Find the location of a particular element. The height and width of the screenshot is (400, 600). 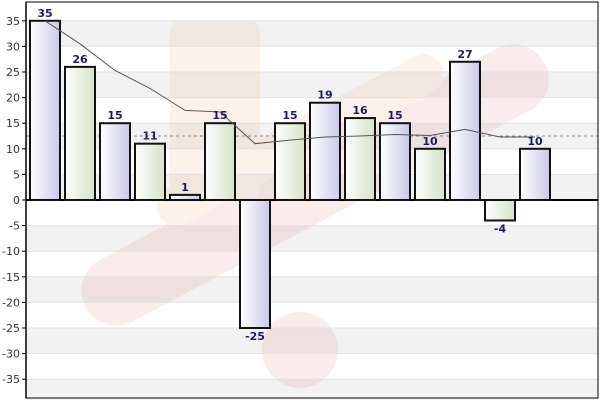

y-tick-label: -35 is located at coordinates (11, 379).